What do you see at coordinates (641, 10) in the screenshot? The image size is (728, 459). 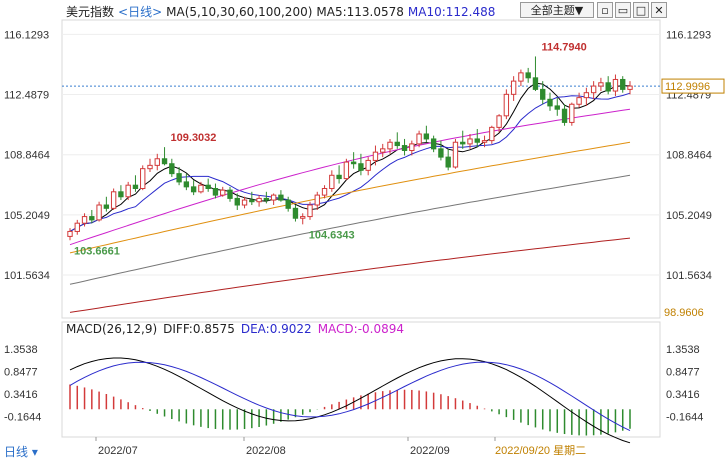 I see `window-maximize-icon: □` at bounding box center [641, 10].